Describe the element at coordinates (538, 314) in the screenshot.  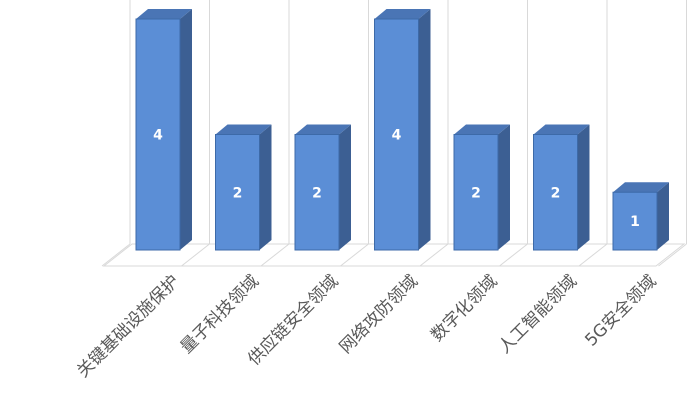
I see `category-label: 人工智能领域` at that location.